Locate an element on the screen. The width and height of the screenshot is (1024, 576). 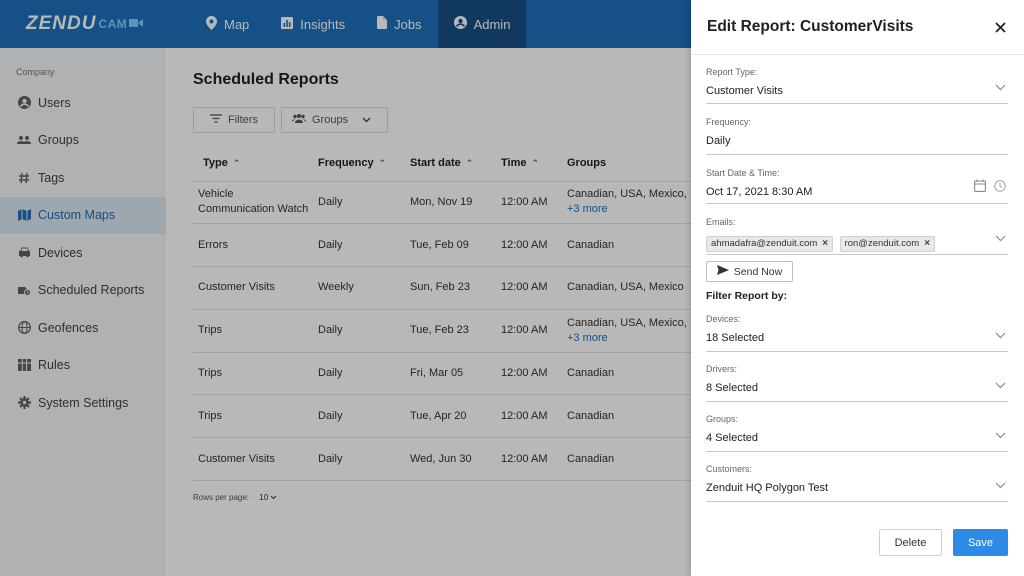
send-icon is located at coordinates (725, 271).